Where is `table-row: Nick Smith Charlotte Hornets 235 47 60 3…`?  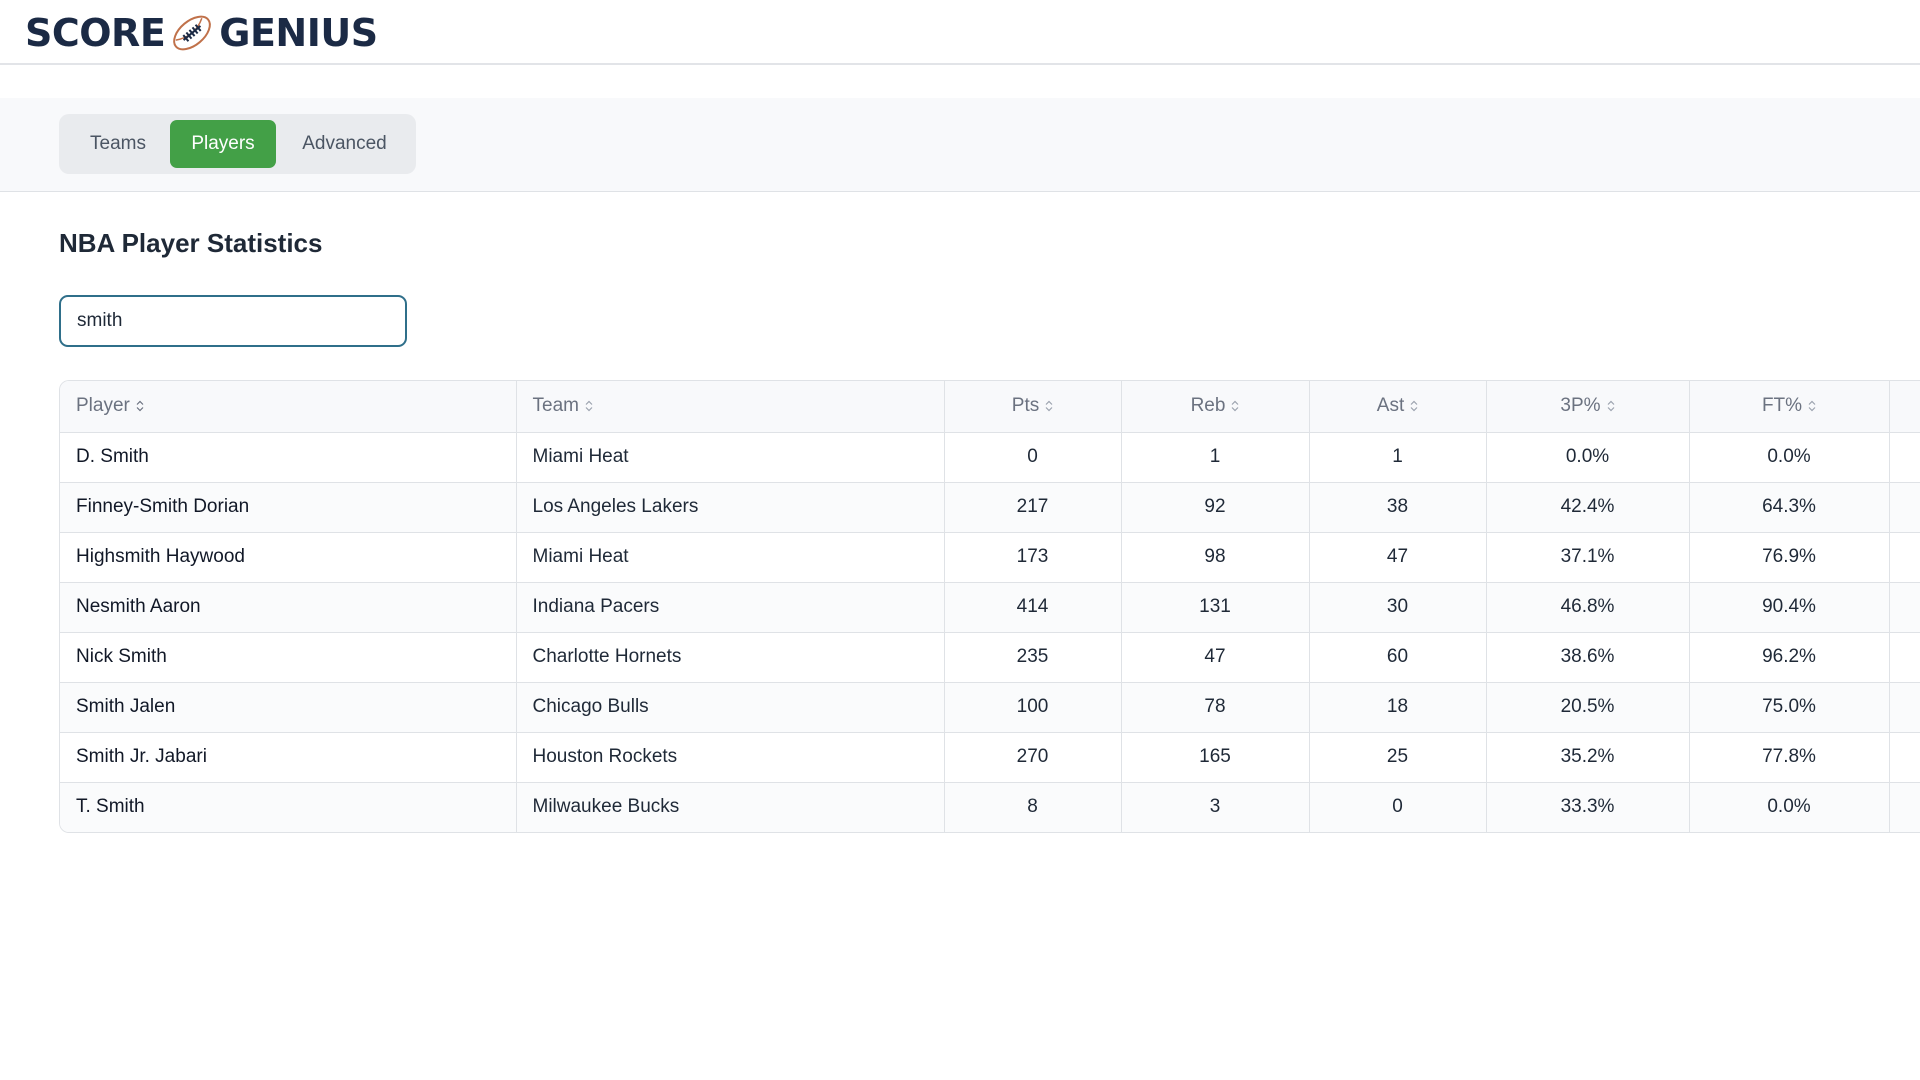
table-row: Nick Smith Charlotte Hornets 235 47 60 3… is located at coordinates (990, 657).